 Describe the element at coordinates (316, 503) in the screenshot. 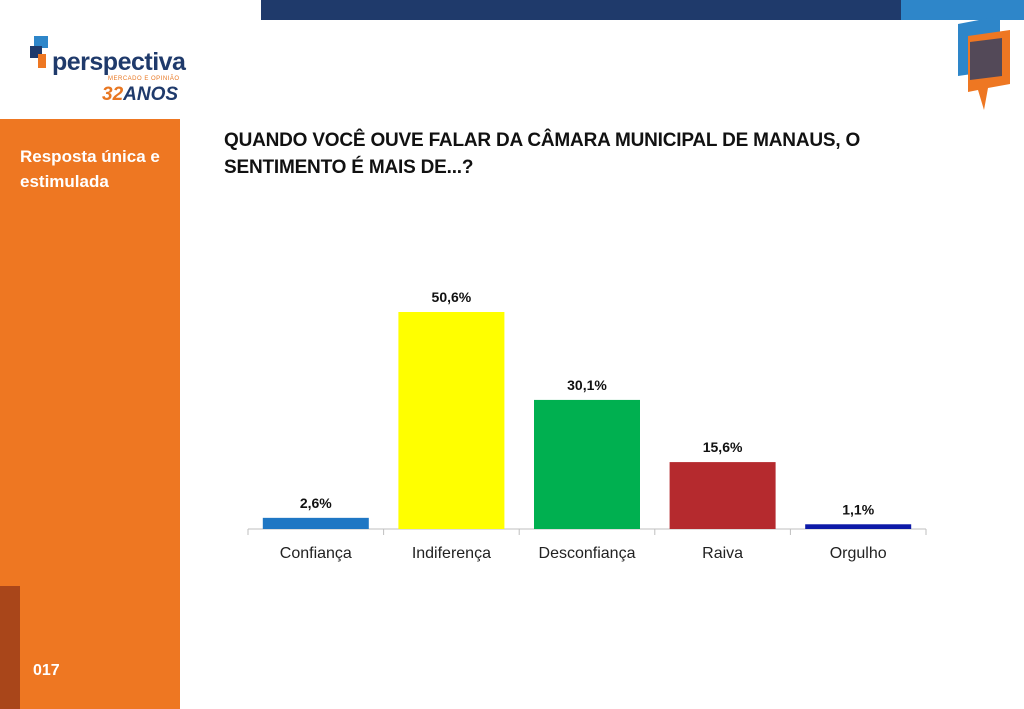

I see `value-label-confiança: 2,6%` at that location.